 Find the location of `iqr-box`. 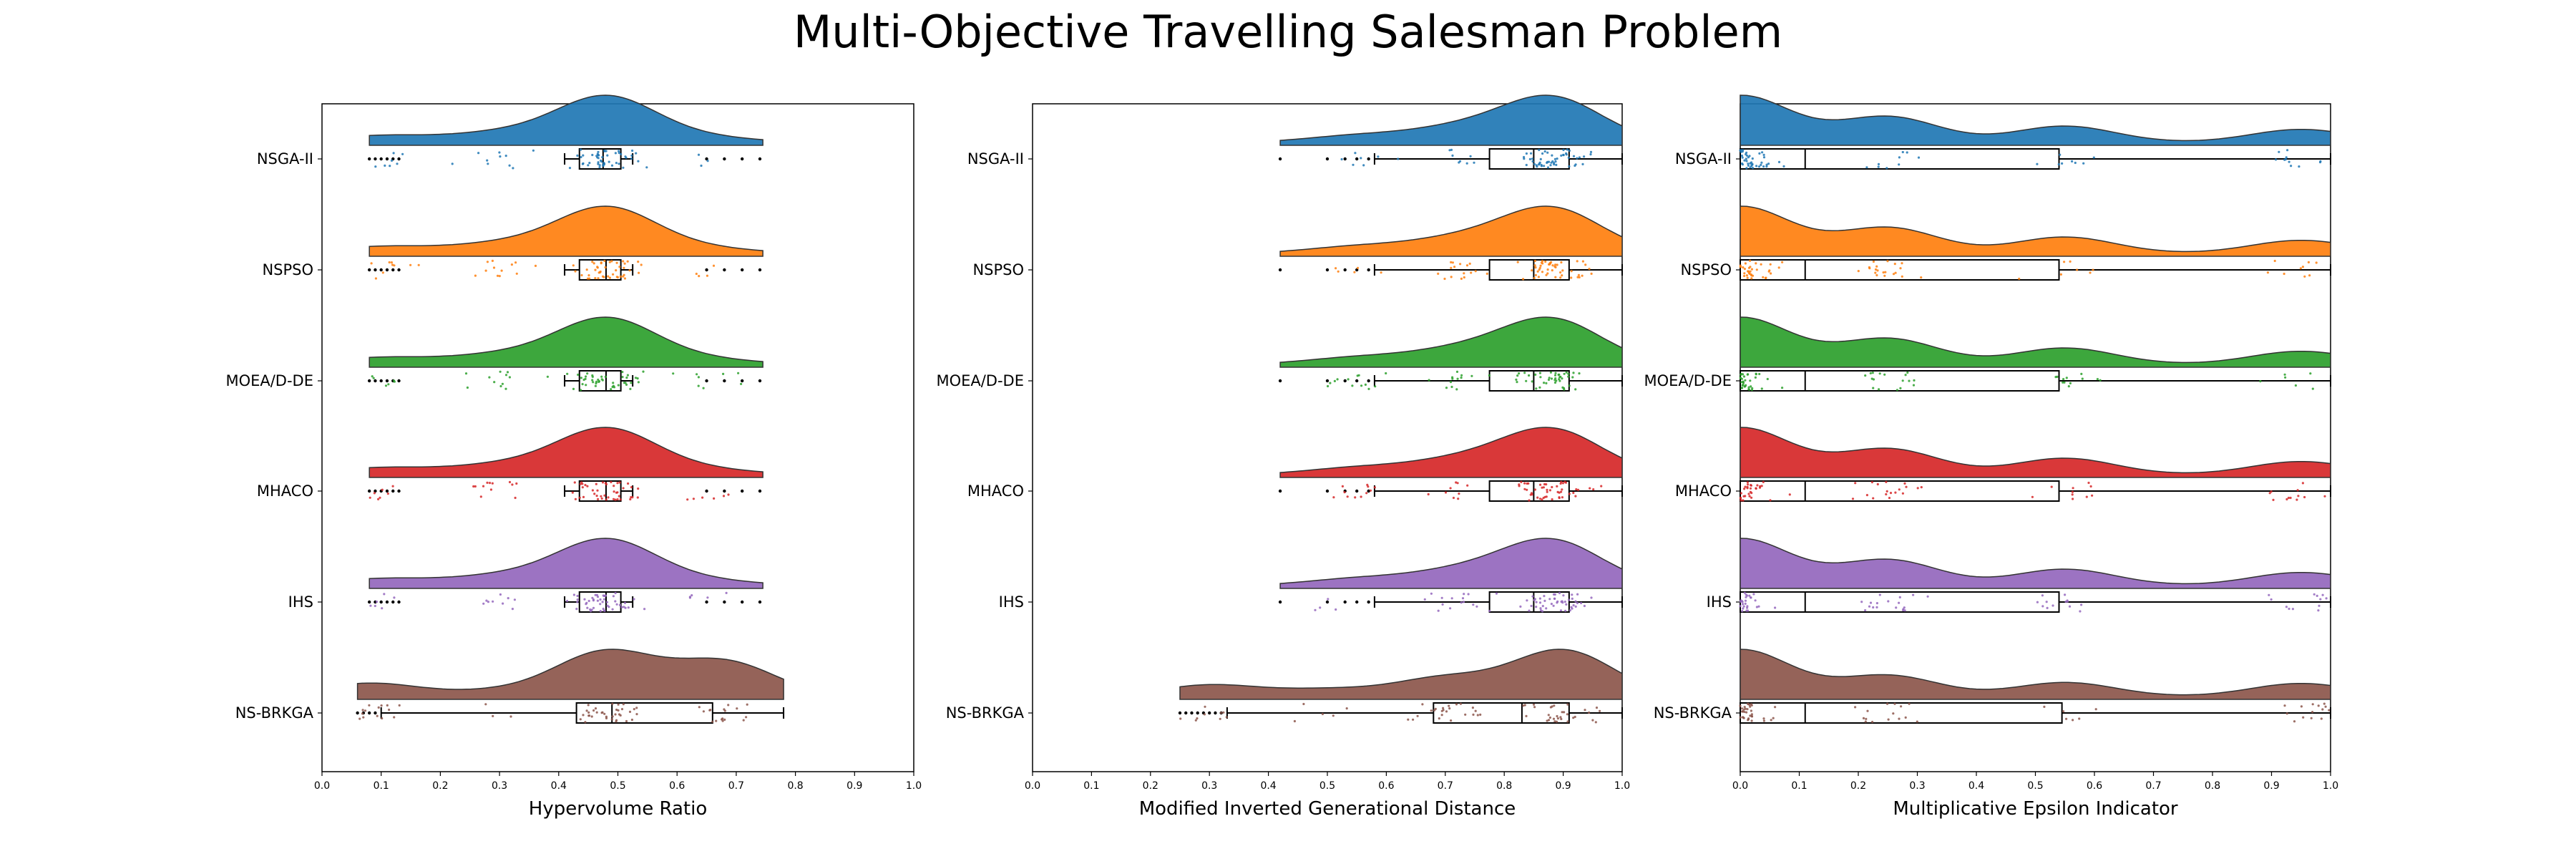

iqr-box is located at coordinates (1900, 491).